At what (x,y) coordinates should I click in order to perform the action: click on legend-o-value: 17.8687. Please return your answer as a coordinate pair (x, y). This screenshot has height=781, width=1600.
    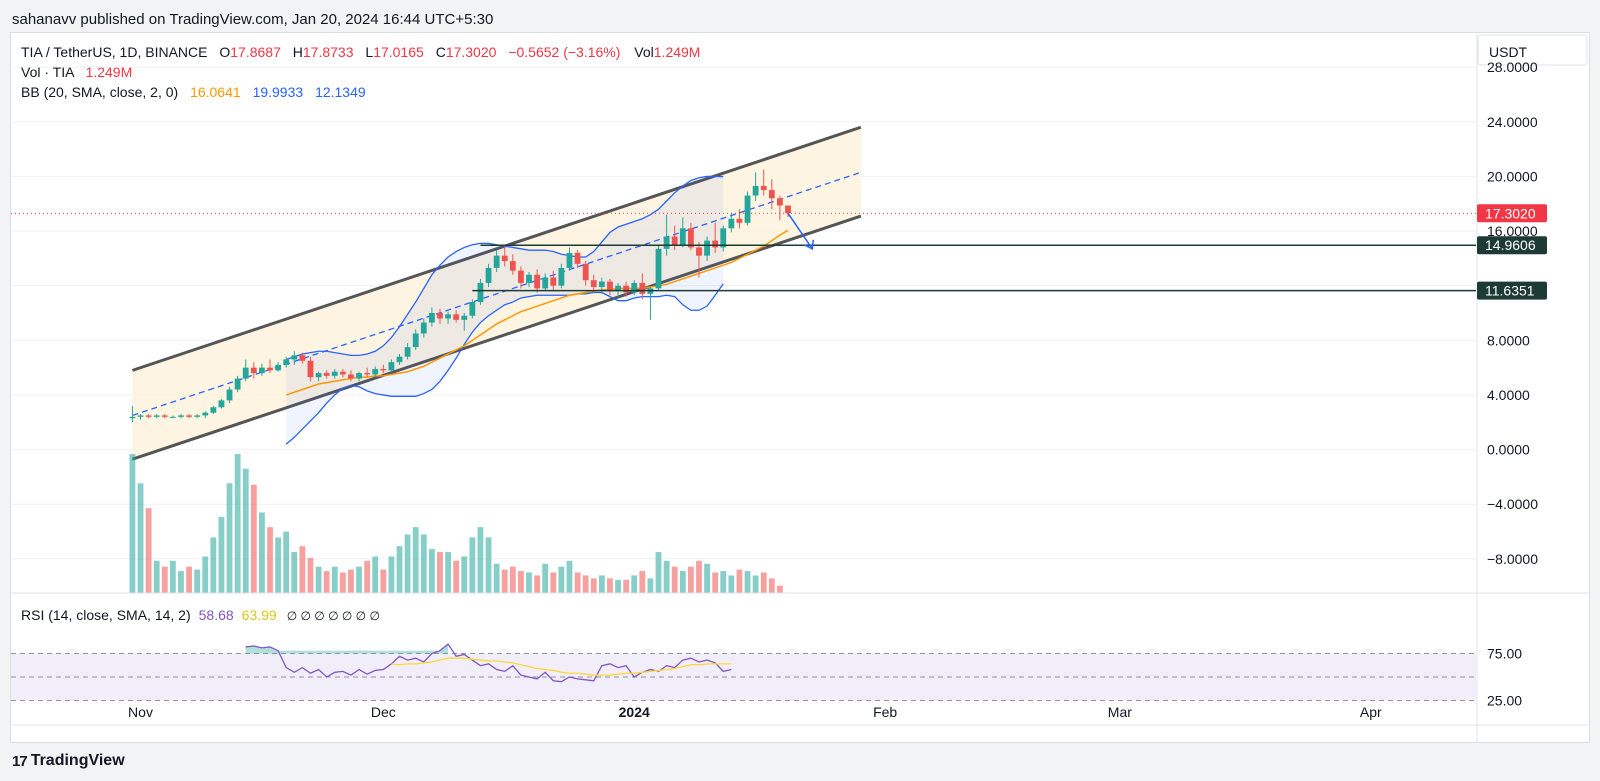
    Looking at the image, I should click on (255, 52).